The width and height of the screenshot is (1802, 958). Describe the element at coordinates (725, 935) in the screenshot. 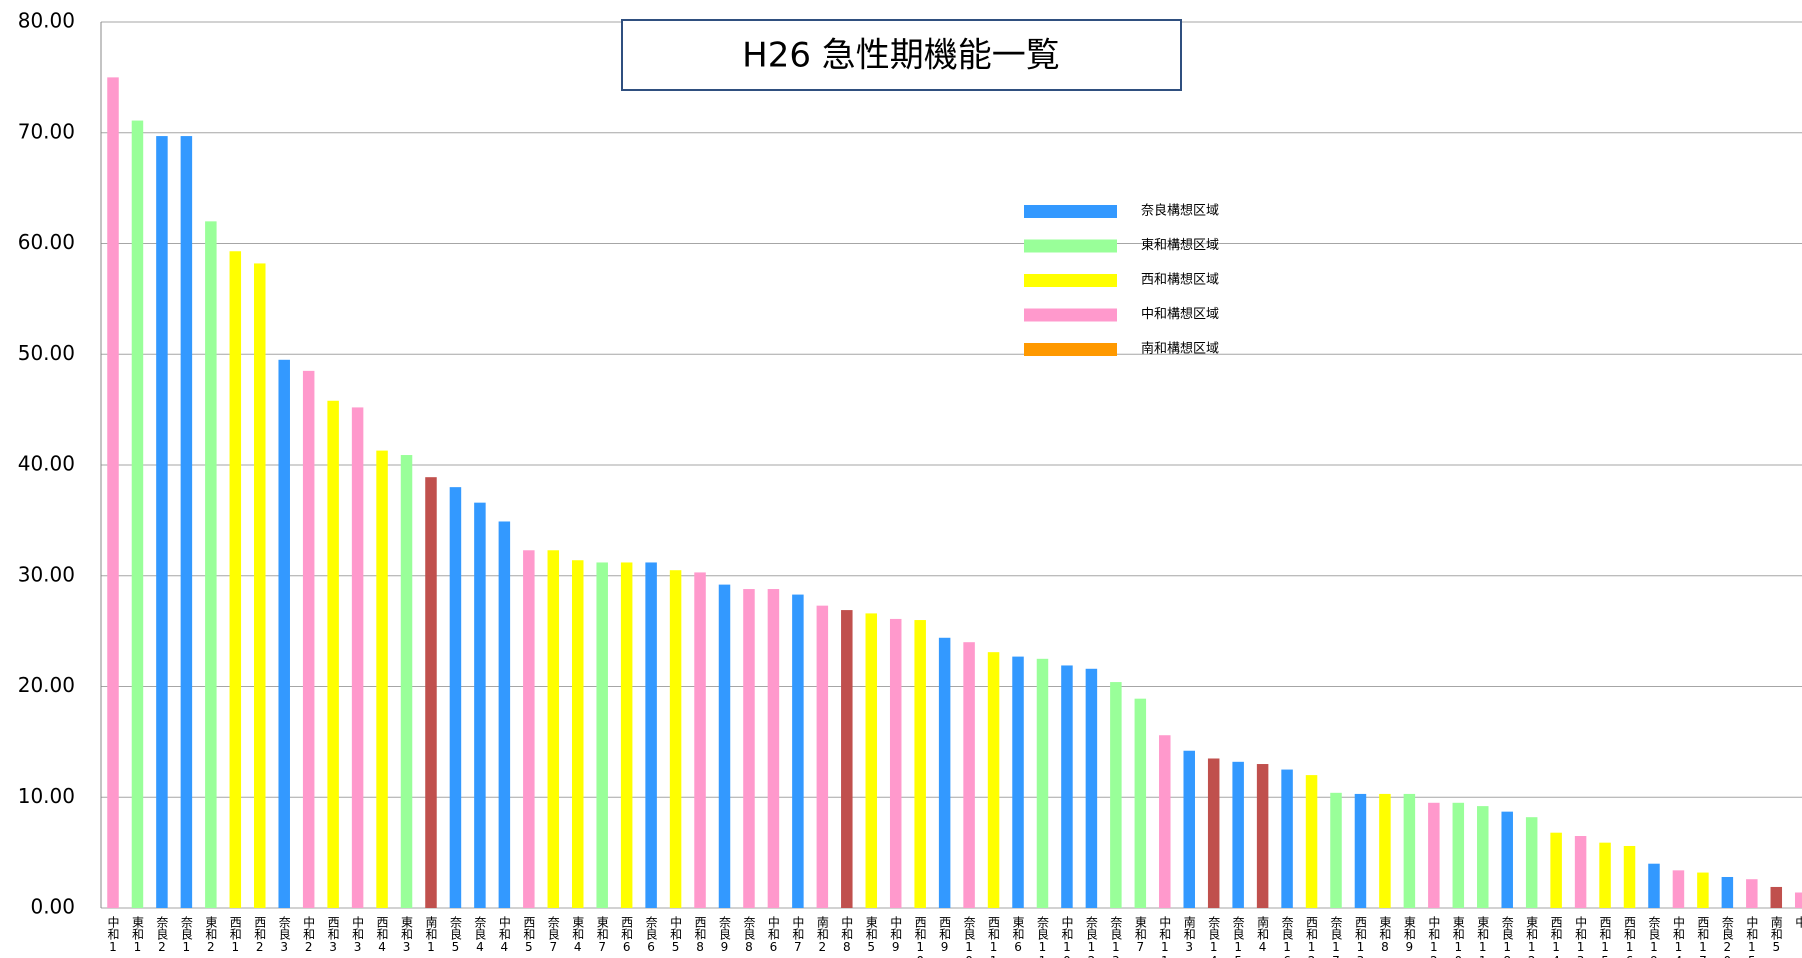

I see `x-tick-label: 奈良9` at that location.